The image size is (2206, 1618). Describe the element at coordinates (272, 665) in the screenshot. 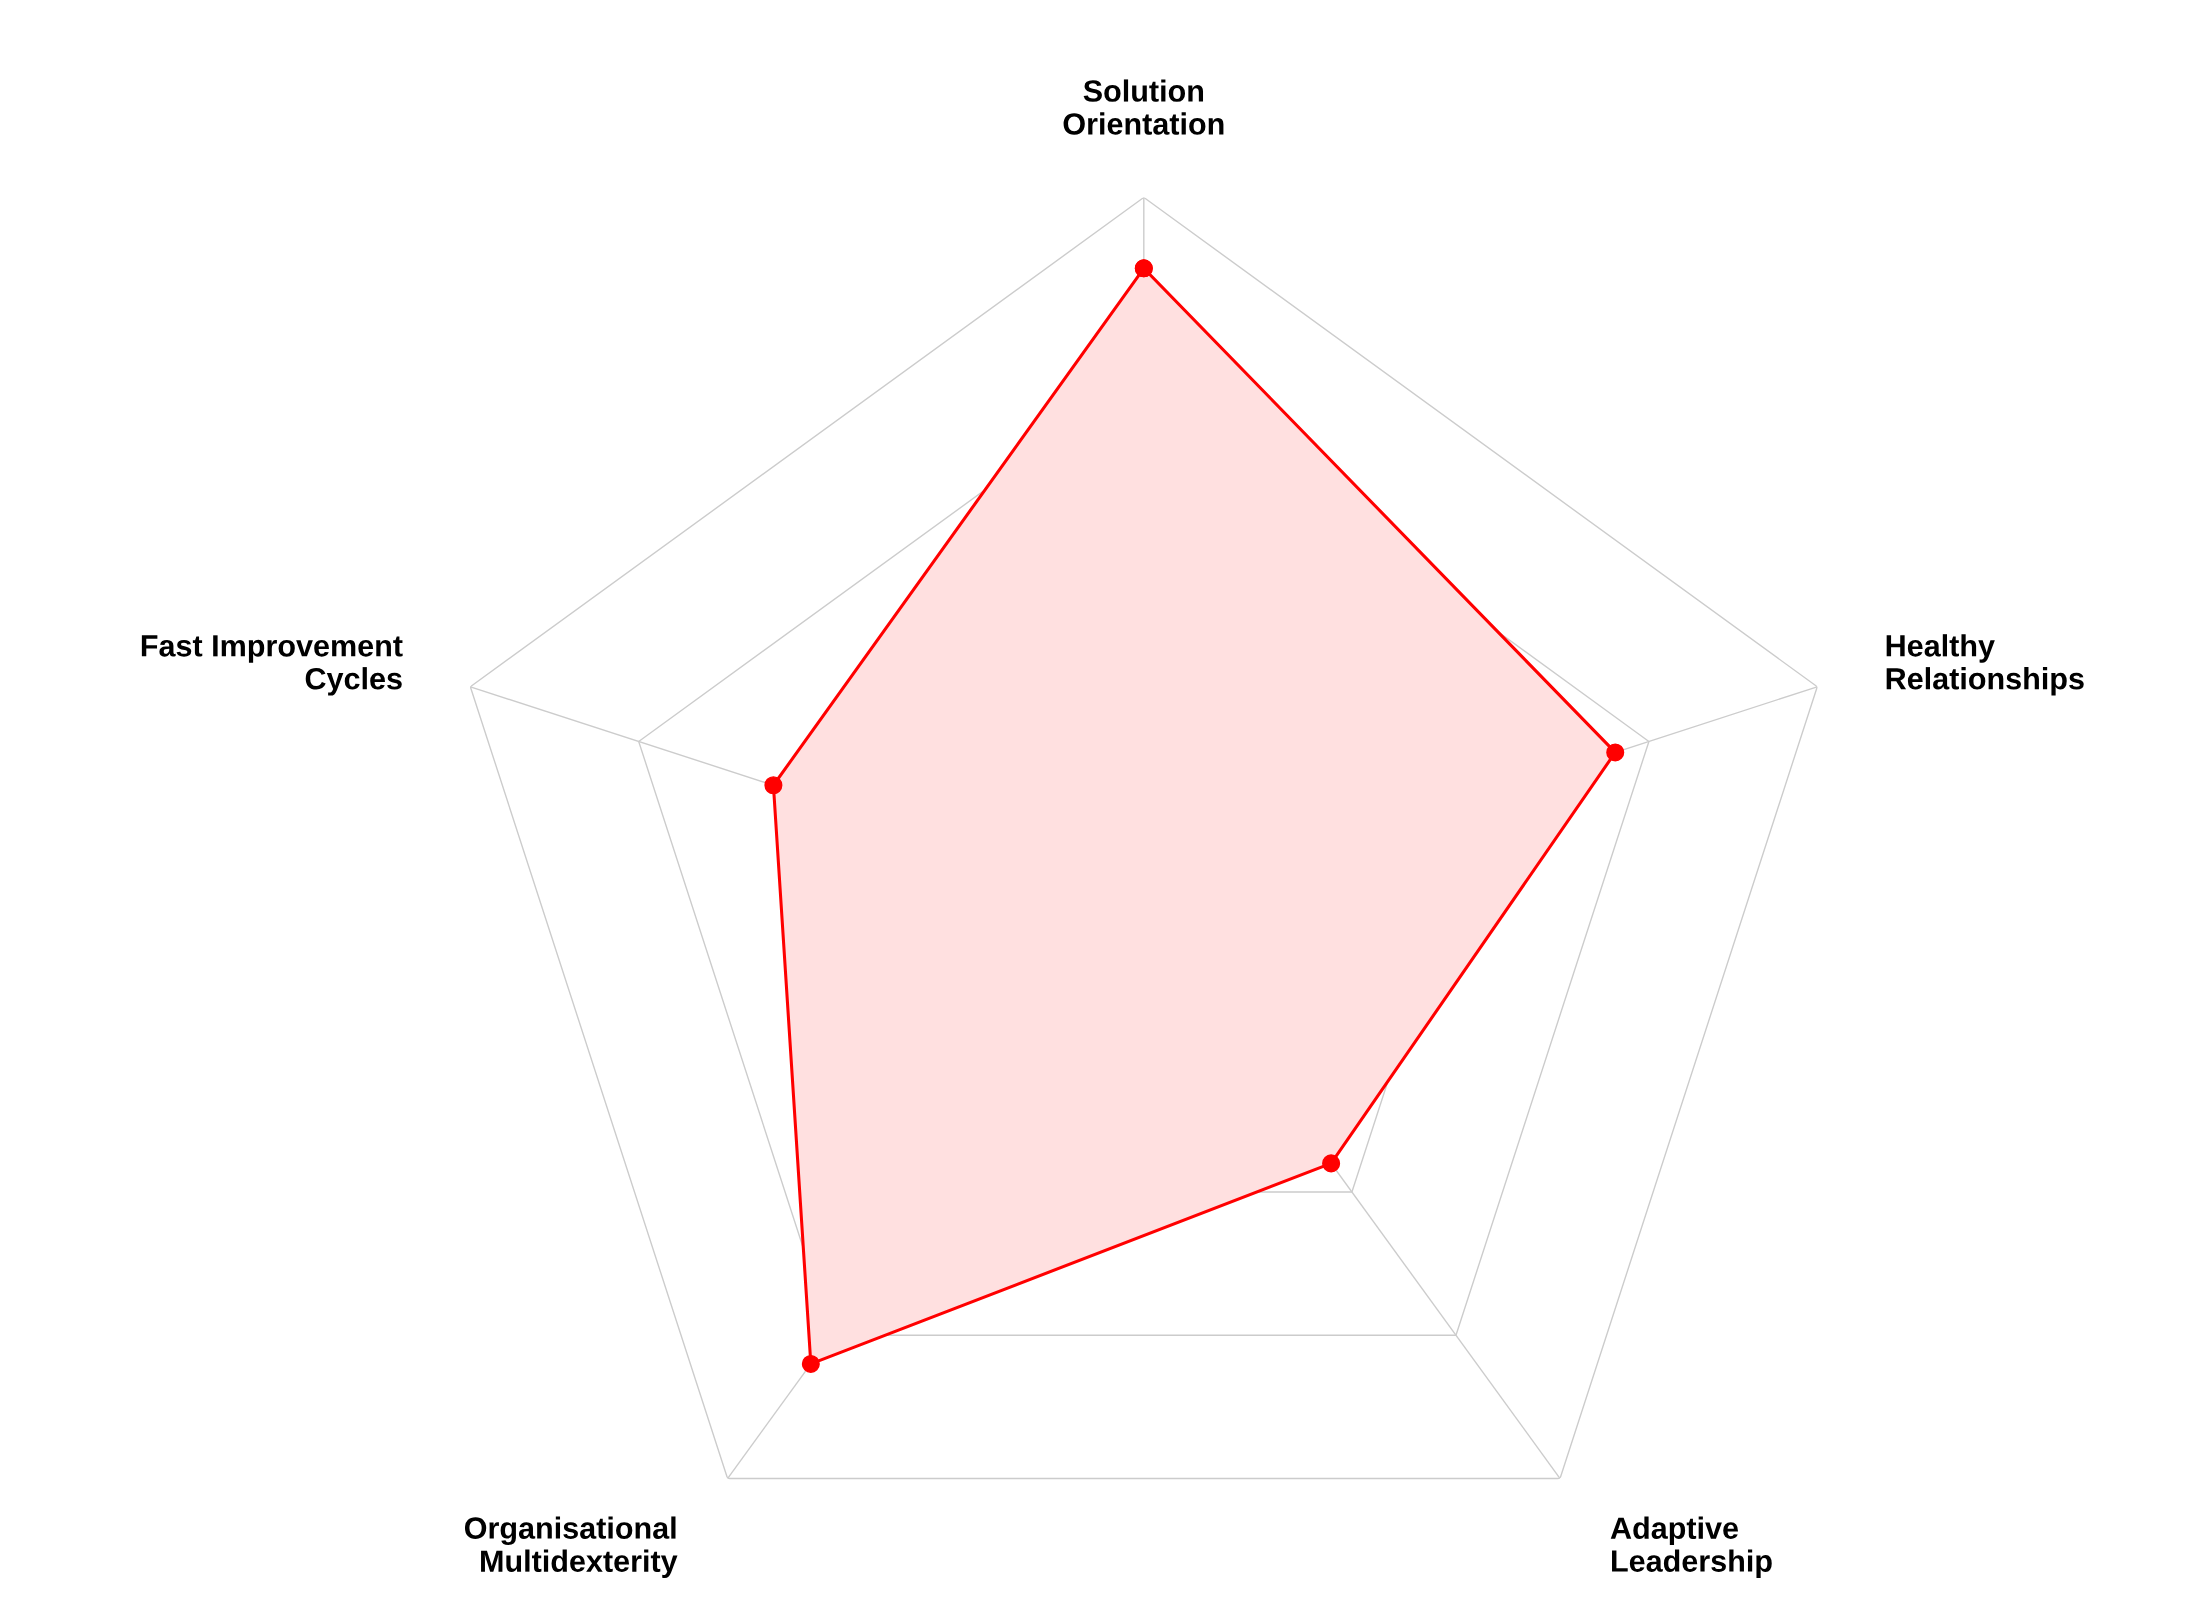

I see `spoke-label: Fast Improvement Cycles` at that location.